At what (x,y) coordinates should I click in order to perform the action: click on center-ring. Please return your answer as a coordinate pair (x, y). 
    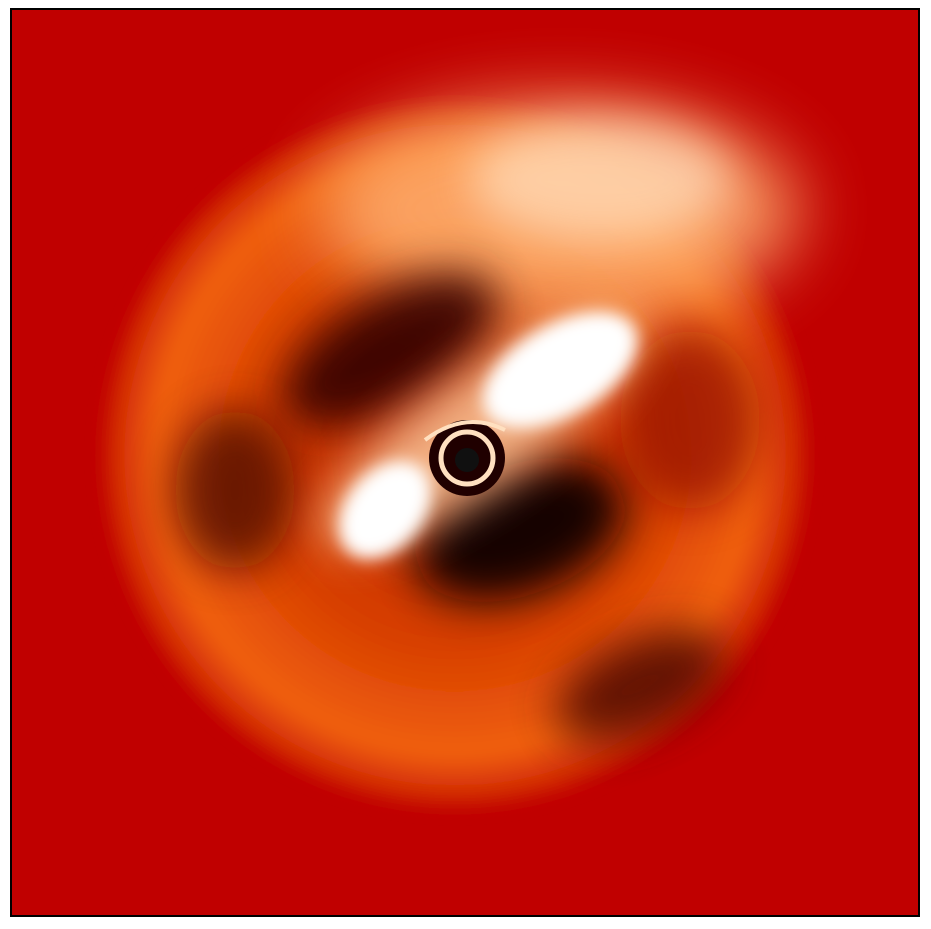
    Looking at the image, I should click on (467, 458).